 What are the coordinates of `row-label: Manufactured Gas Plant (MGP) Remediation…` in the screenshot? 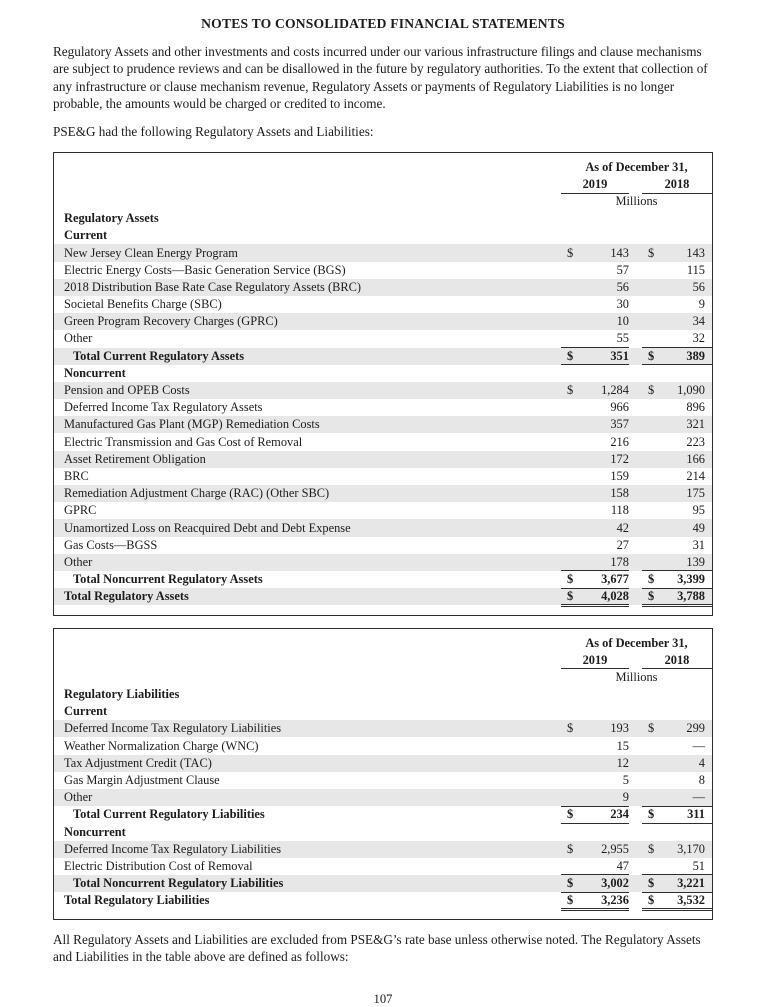 It's located at (192, 424).